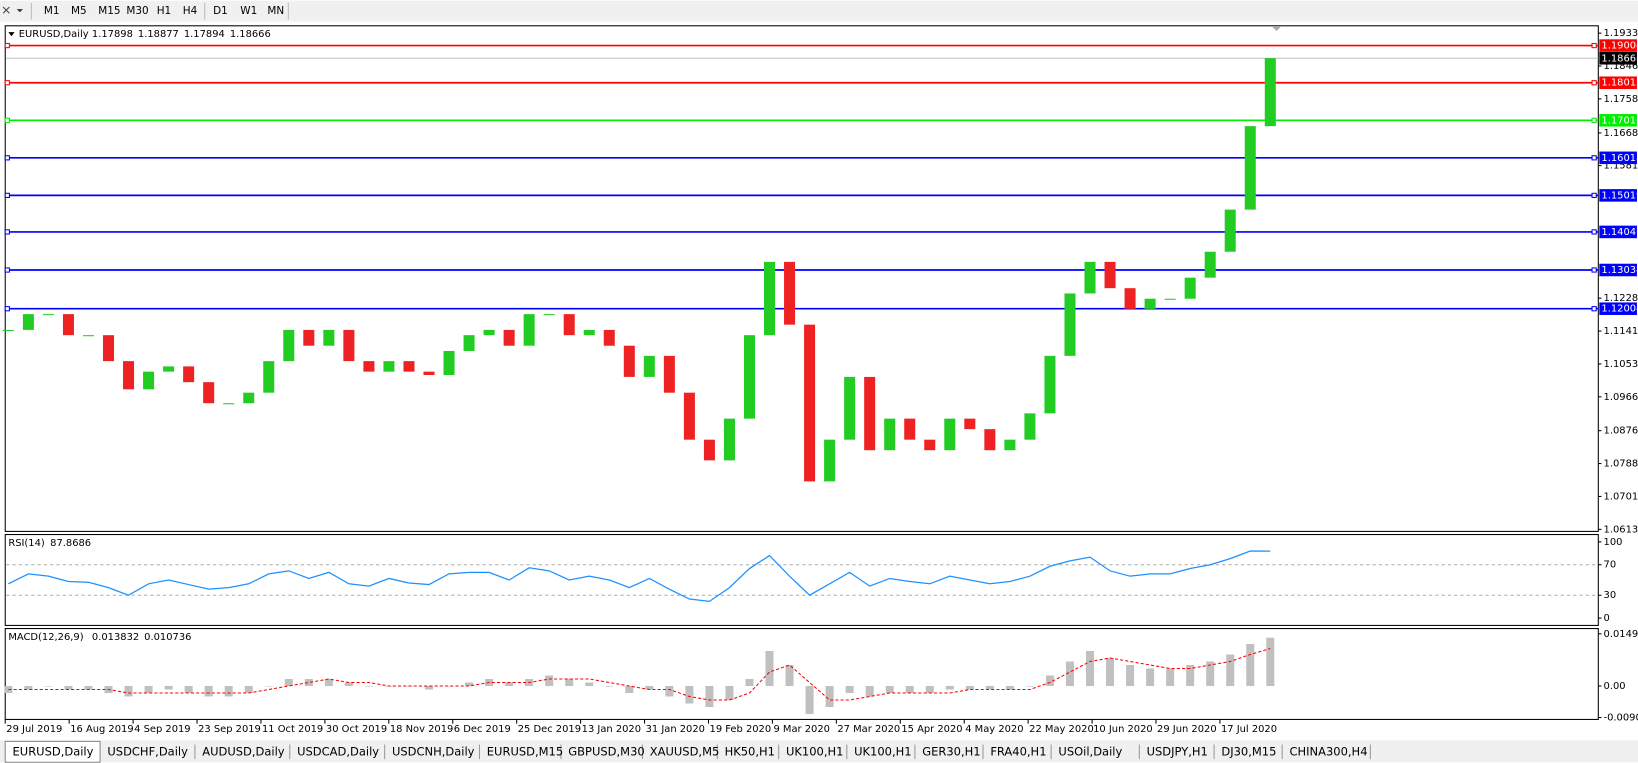 The image size is (1638, 763). What do you see at coordinates (137, 11) in the screenshot?
I see `timeframe-button: M30` at bounding box center [137, 11].